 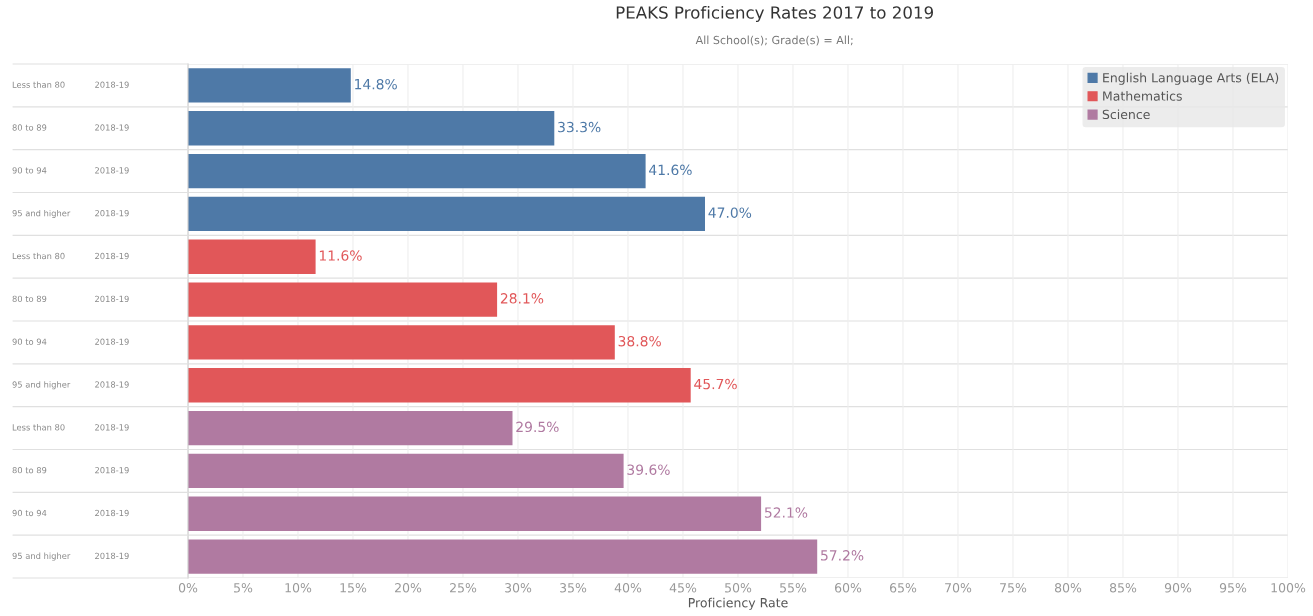 I want to click on x-tick-label: 75%, so click(x=1013, y=588).